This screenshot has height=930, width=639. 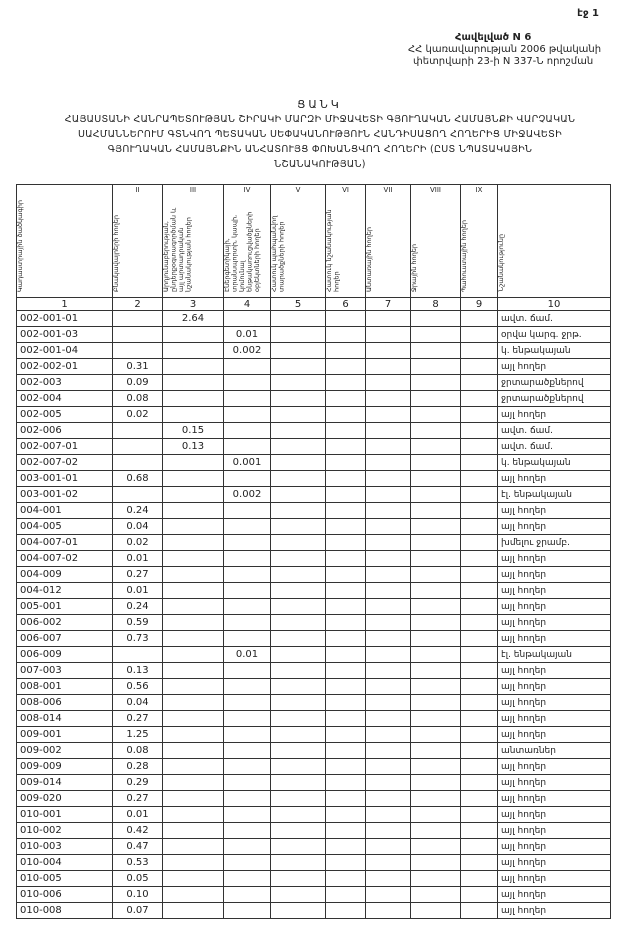 What do you see at coordinates (137, 718) in the screenshot?
I see `cell: 0.27` at bounding box center [137, 718].